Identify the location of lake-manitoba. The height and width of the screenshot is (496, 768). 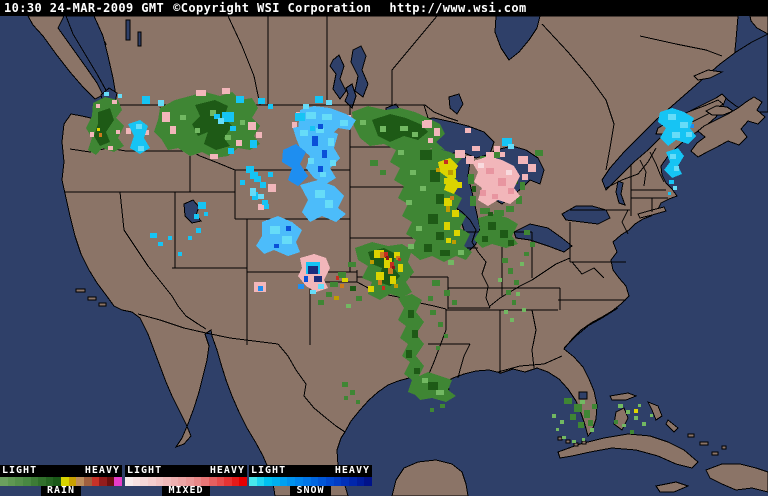
(350, 96).